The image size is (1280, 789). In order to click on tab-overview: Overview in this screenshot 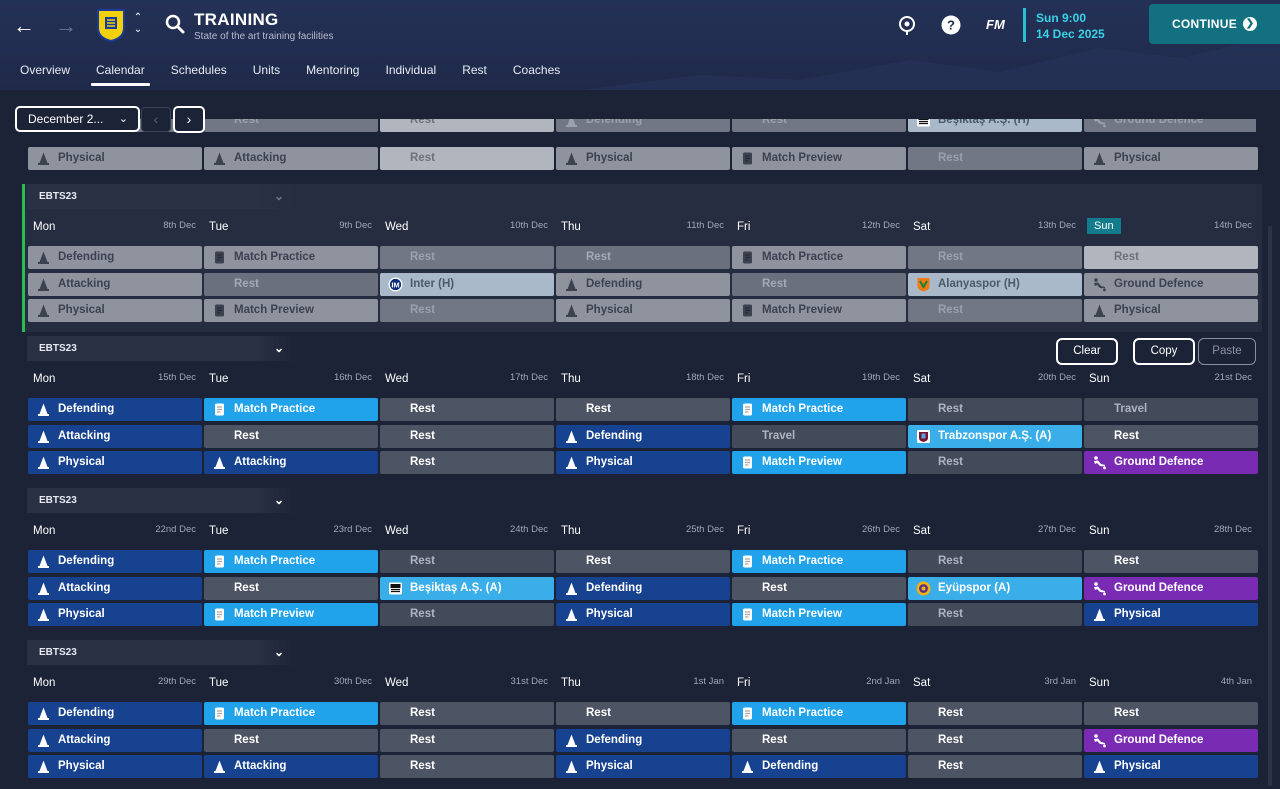, I will do `click(45, 70)`.